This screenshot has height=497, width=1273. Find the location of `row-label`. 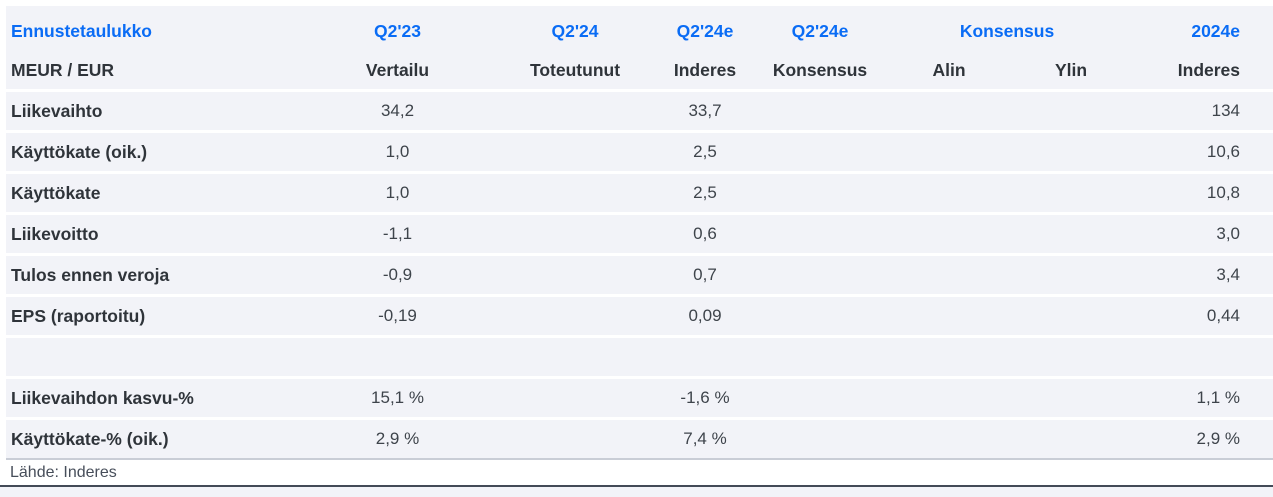

row-label is located at coordinates (153, 358).